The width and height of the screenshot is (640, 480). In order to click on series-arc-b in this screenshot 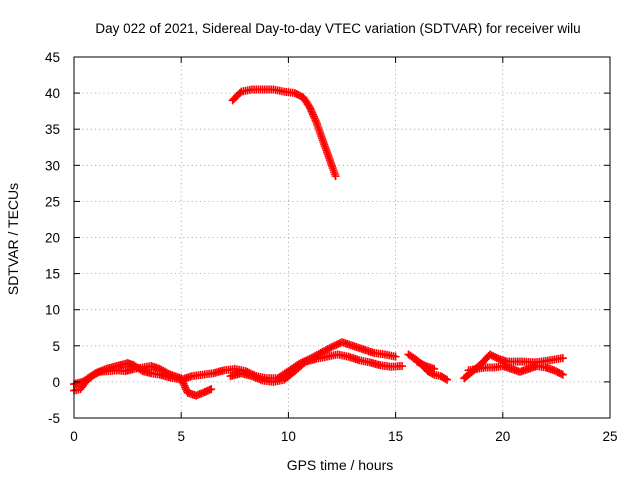, I will do `click(143, 381)`.